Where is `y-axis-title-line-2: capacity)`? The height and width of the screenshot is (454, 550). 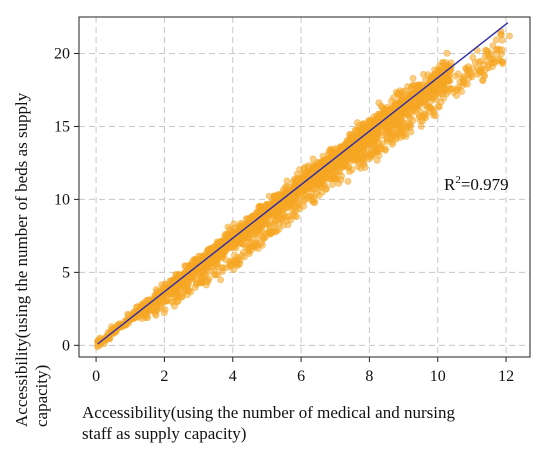 y-axis-title-line-2: capacity) is located at coordinates (41, 396).